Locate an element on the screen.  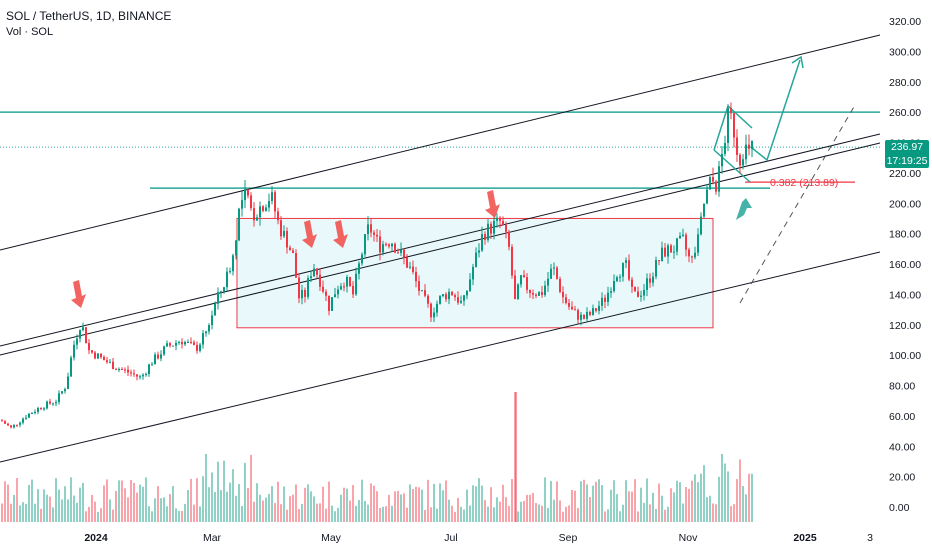
x-axis: 2024 Mar May Jul Sep Nov 2025 3 is located at coordinates (478, 538).